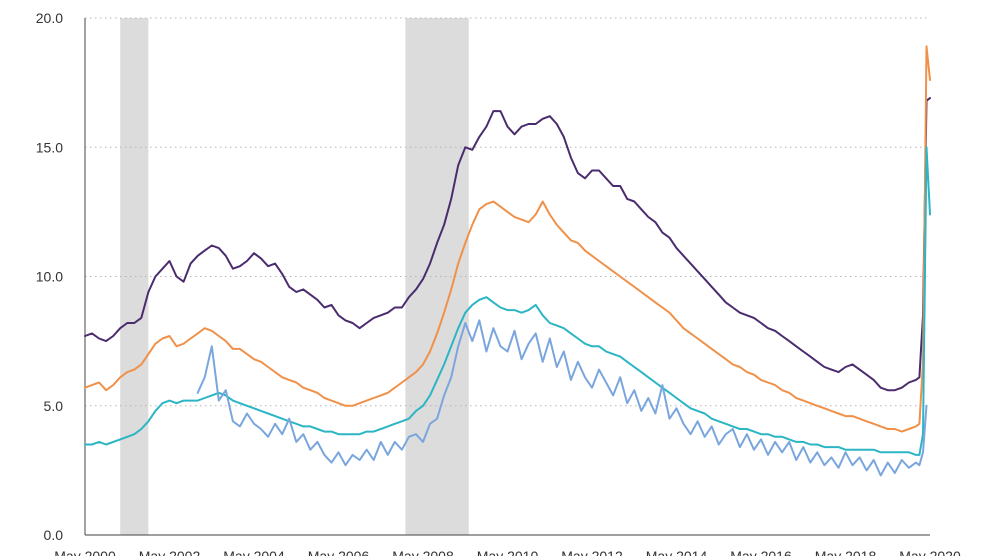 The height and width of the screenshot is (556, 990). I want to click on x-tick-label: May 2004, so click(254, 552).